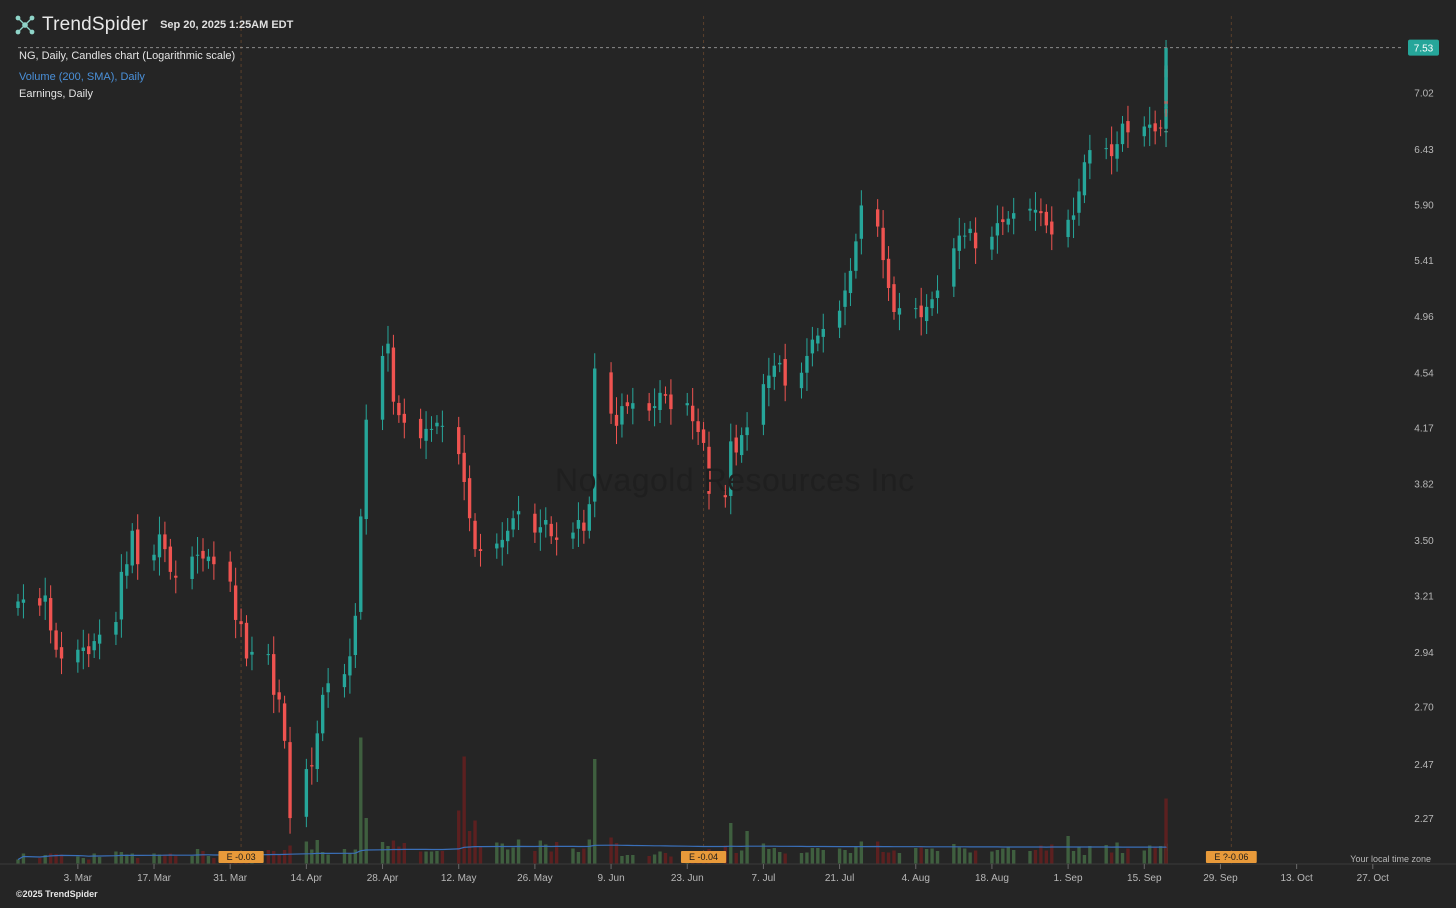 The height and width of the screenshot is (908, 1456). I want to click on timezone-label: Your local time zone, so click(1390, 859).